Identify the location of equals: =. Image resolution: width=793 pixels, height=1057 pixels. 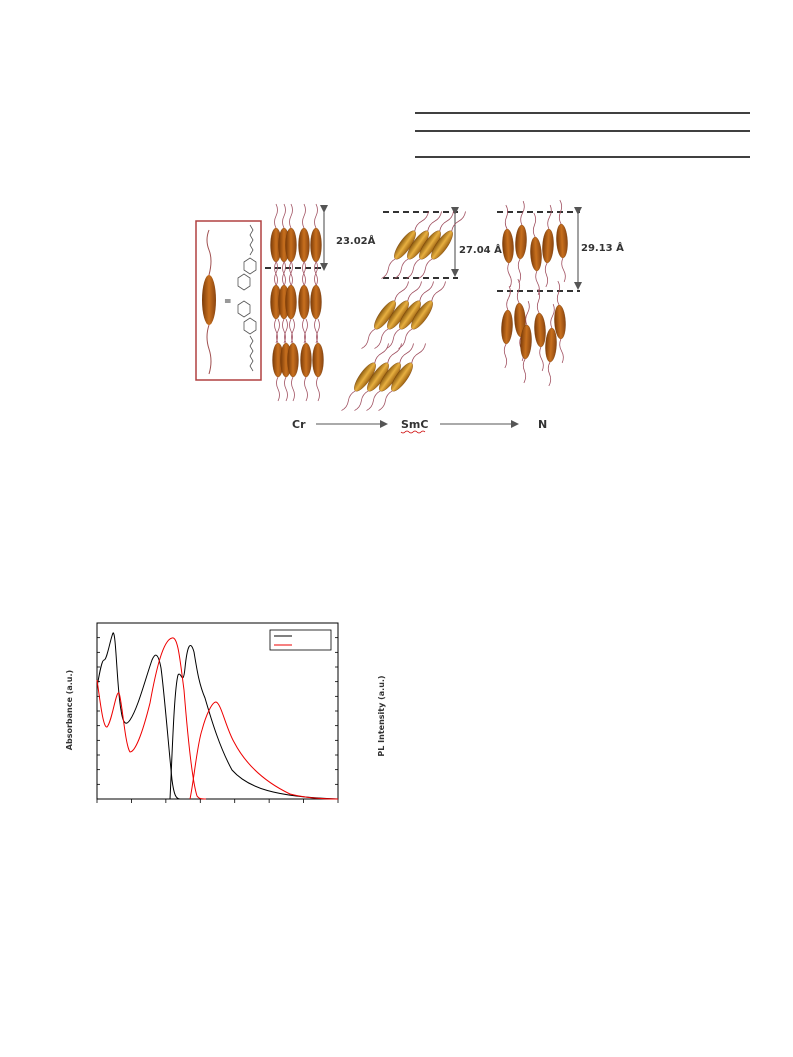
(228, 302).